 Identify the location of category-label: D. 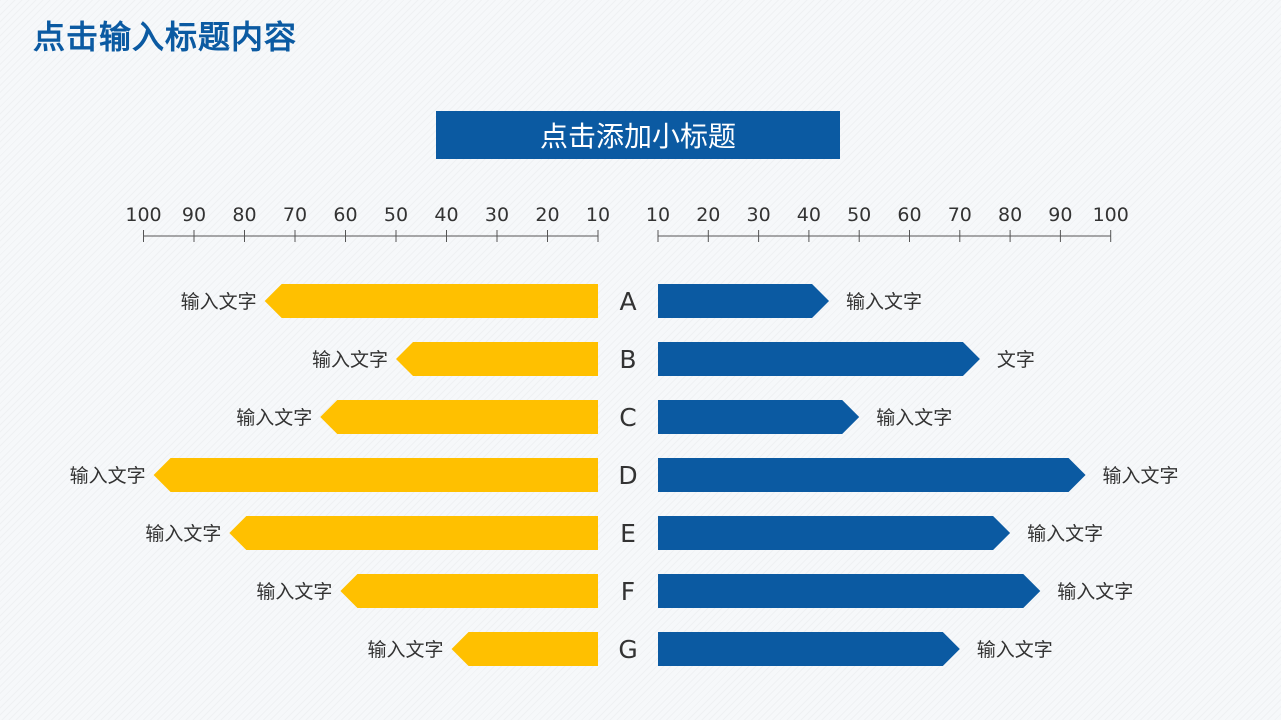
(627, 475).